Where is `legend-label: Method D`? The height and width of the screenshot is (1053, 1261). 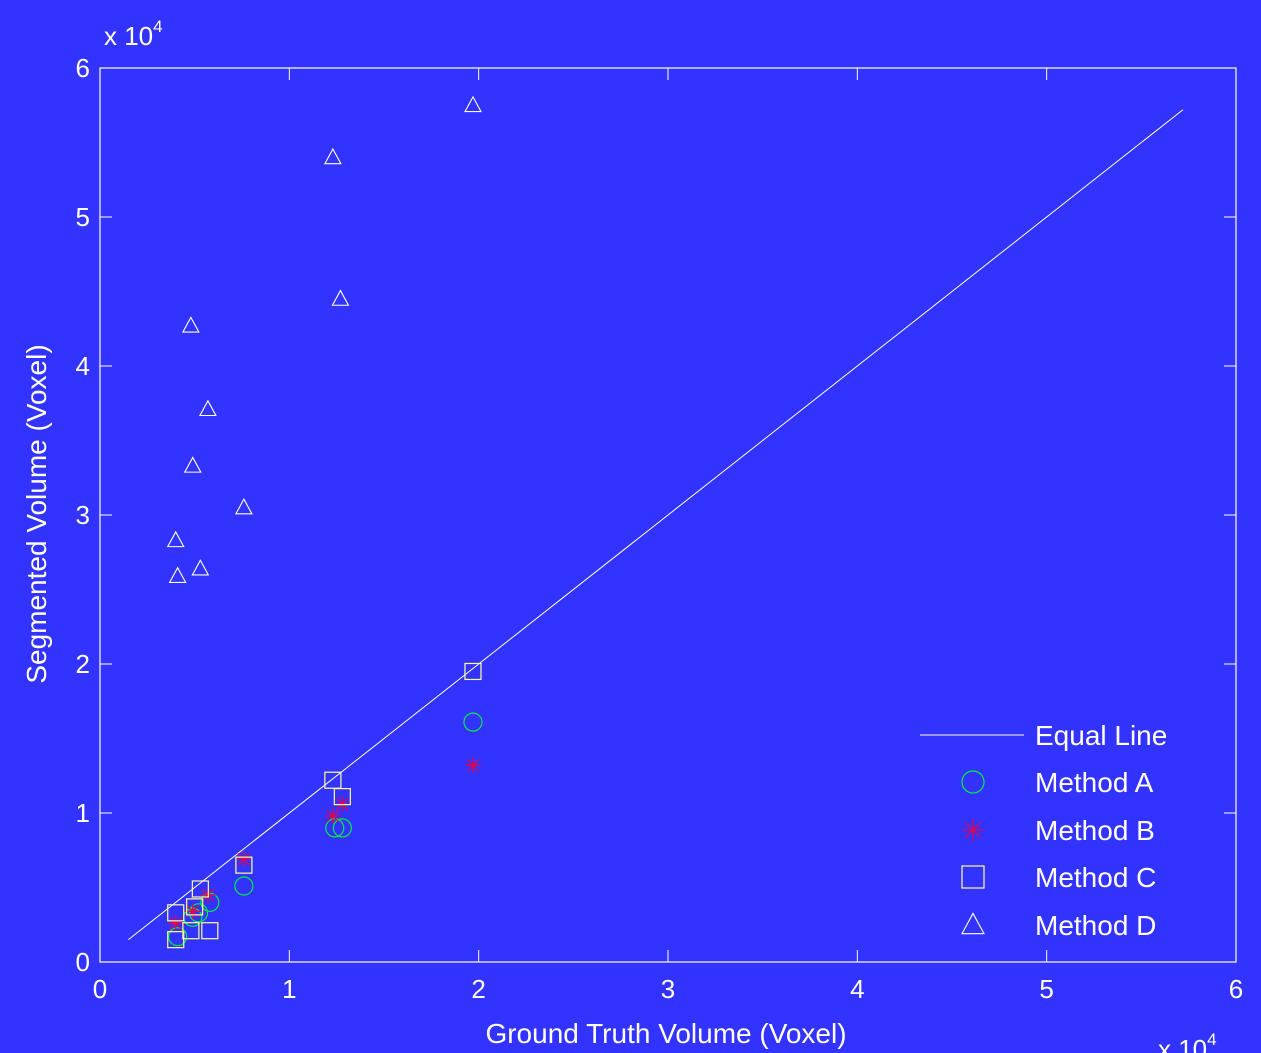
legend-label: Method D is located at coordinates (1095, 925).